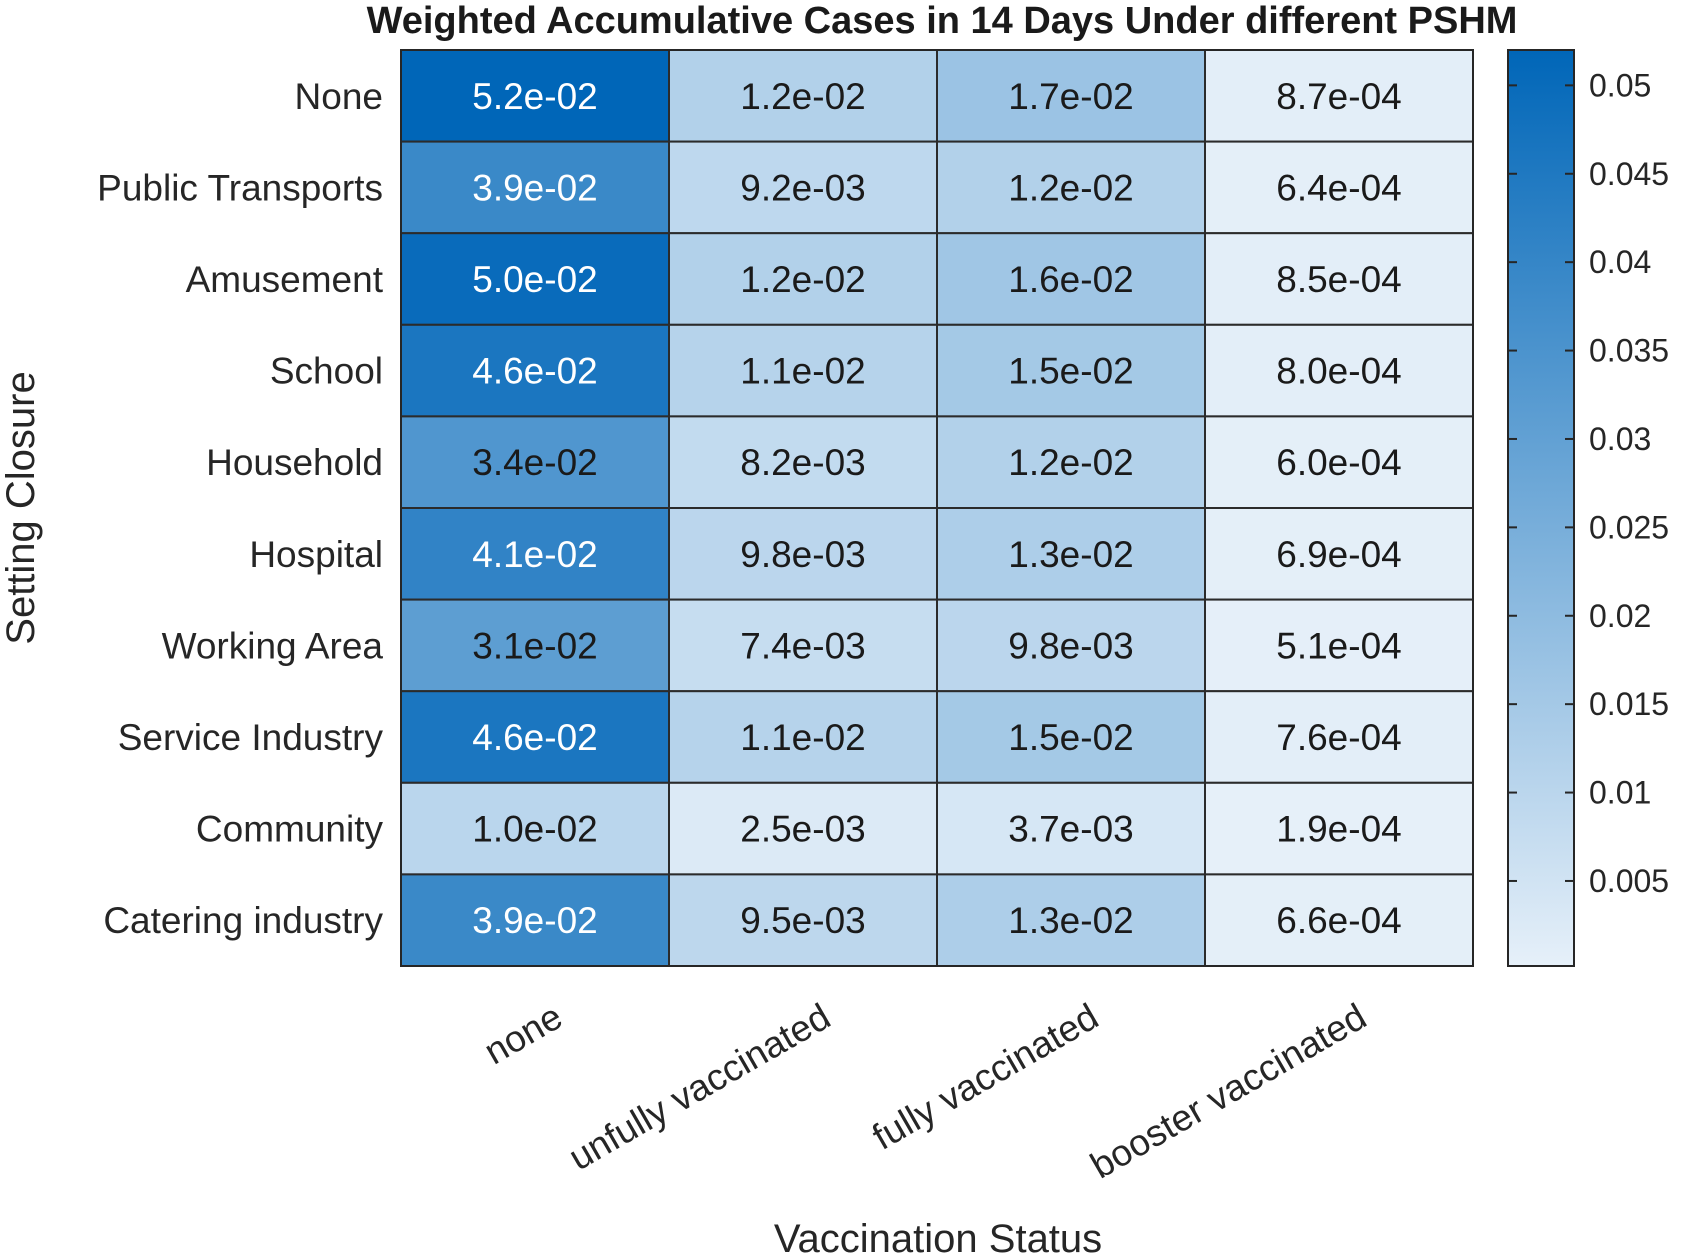 The image size is (1684, 1257). I want to click on cell-value-label: 5.1e-04, so click(1339, 645).